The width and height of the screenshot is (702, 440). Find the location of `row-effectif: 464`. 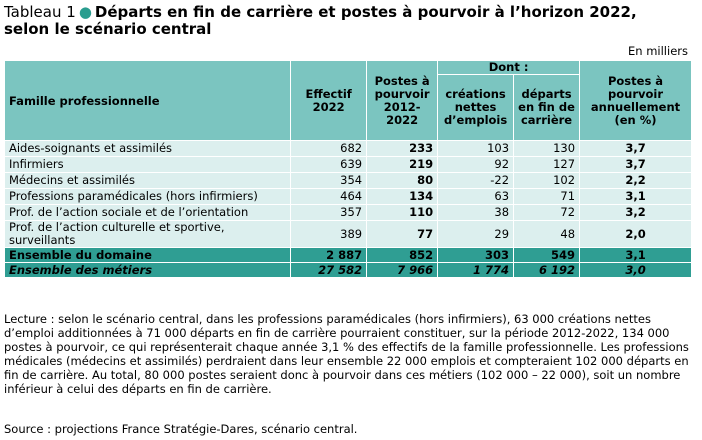

row-effectif: 464 is located at coordinates (329, 196).